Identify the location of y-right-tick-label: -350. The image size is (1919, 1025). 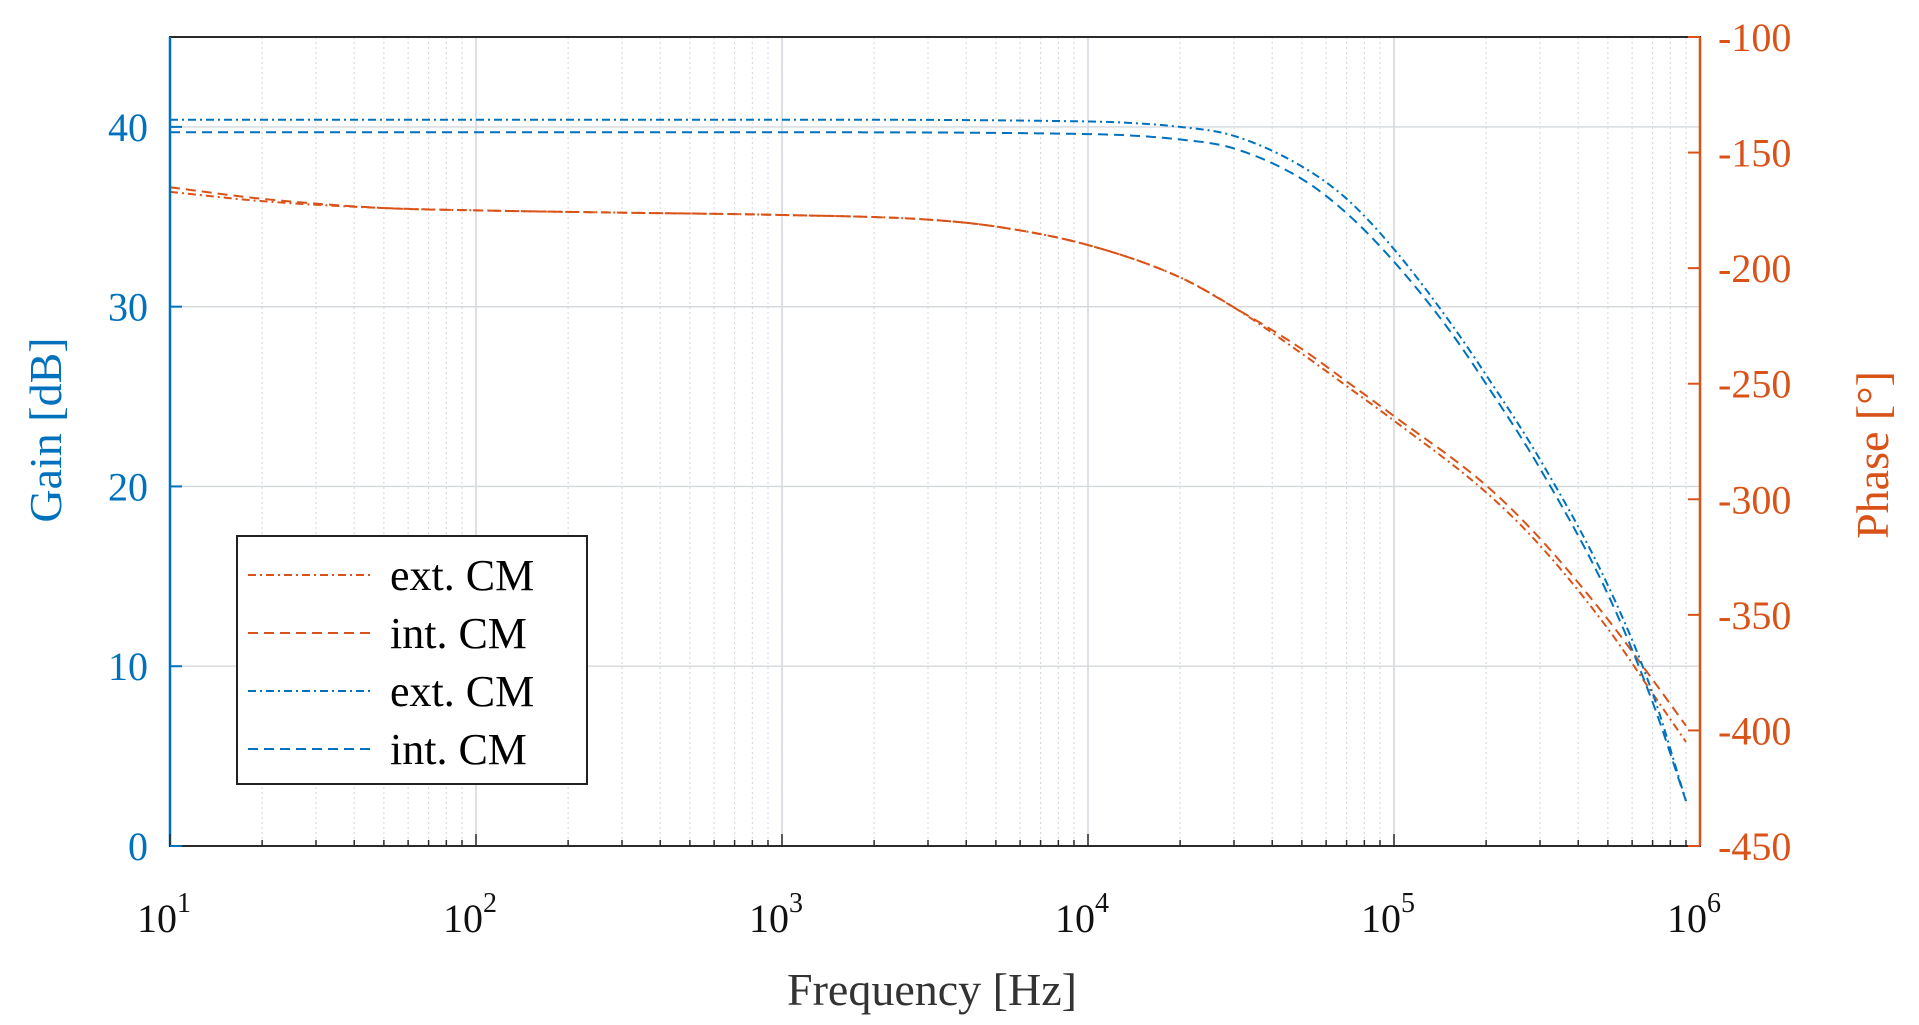
(1754, 615).